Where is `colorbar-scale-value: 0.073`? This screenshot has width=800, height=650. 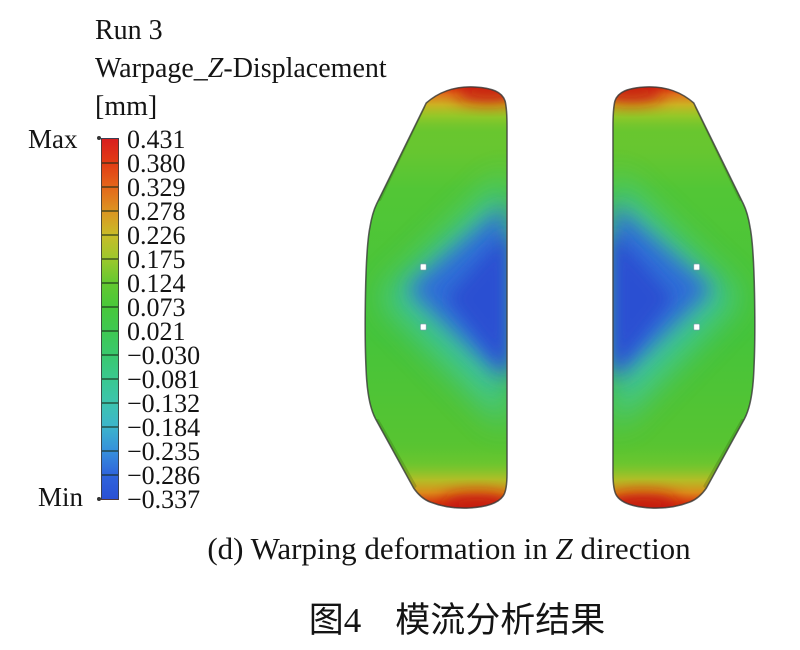 colorbar-scale-value: 0.073 is located at coordinates (156, 307).